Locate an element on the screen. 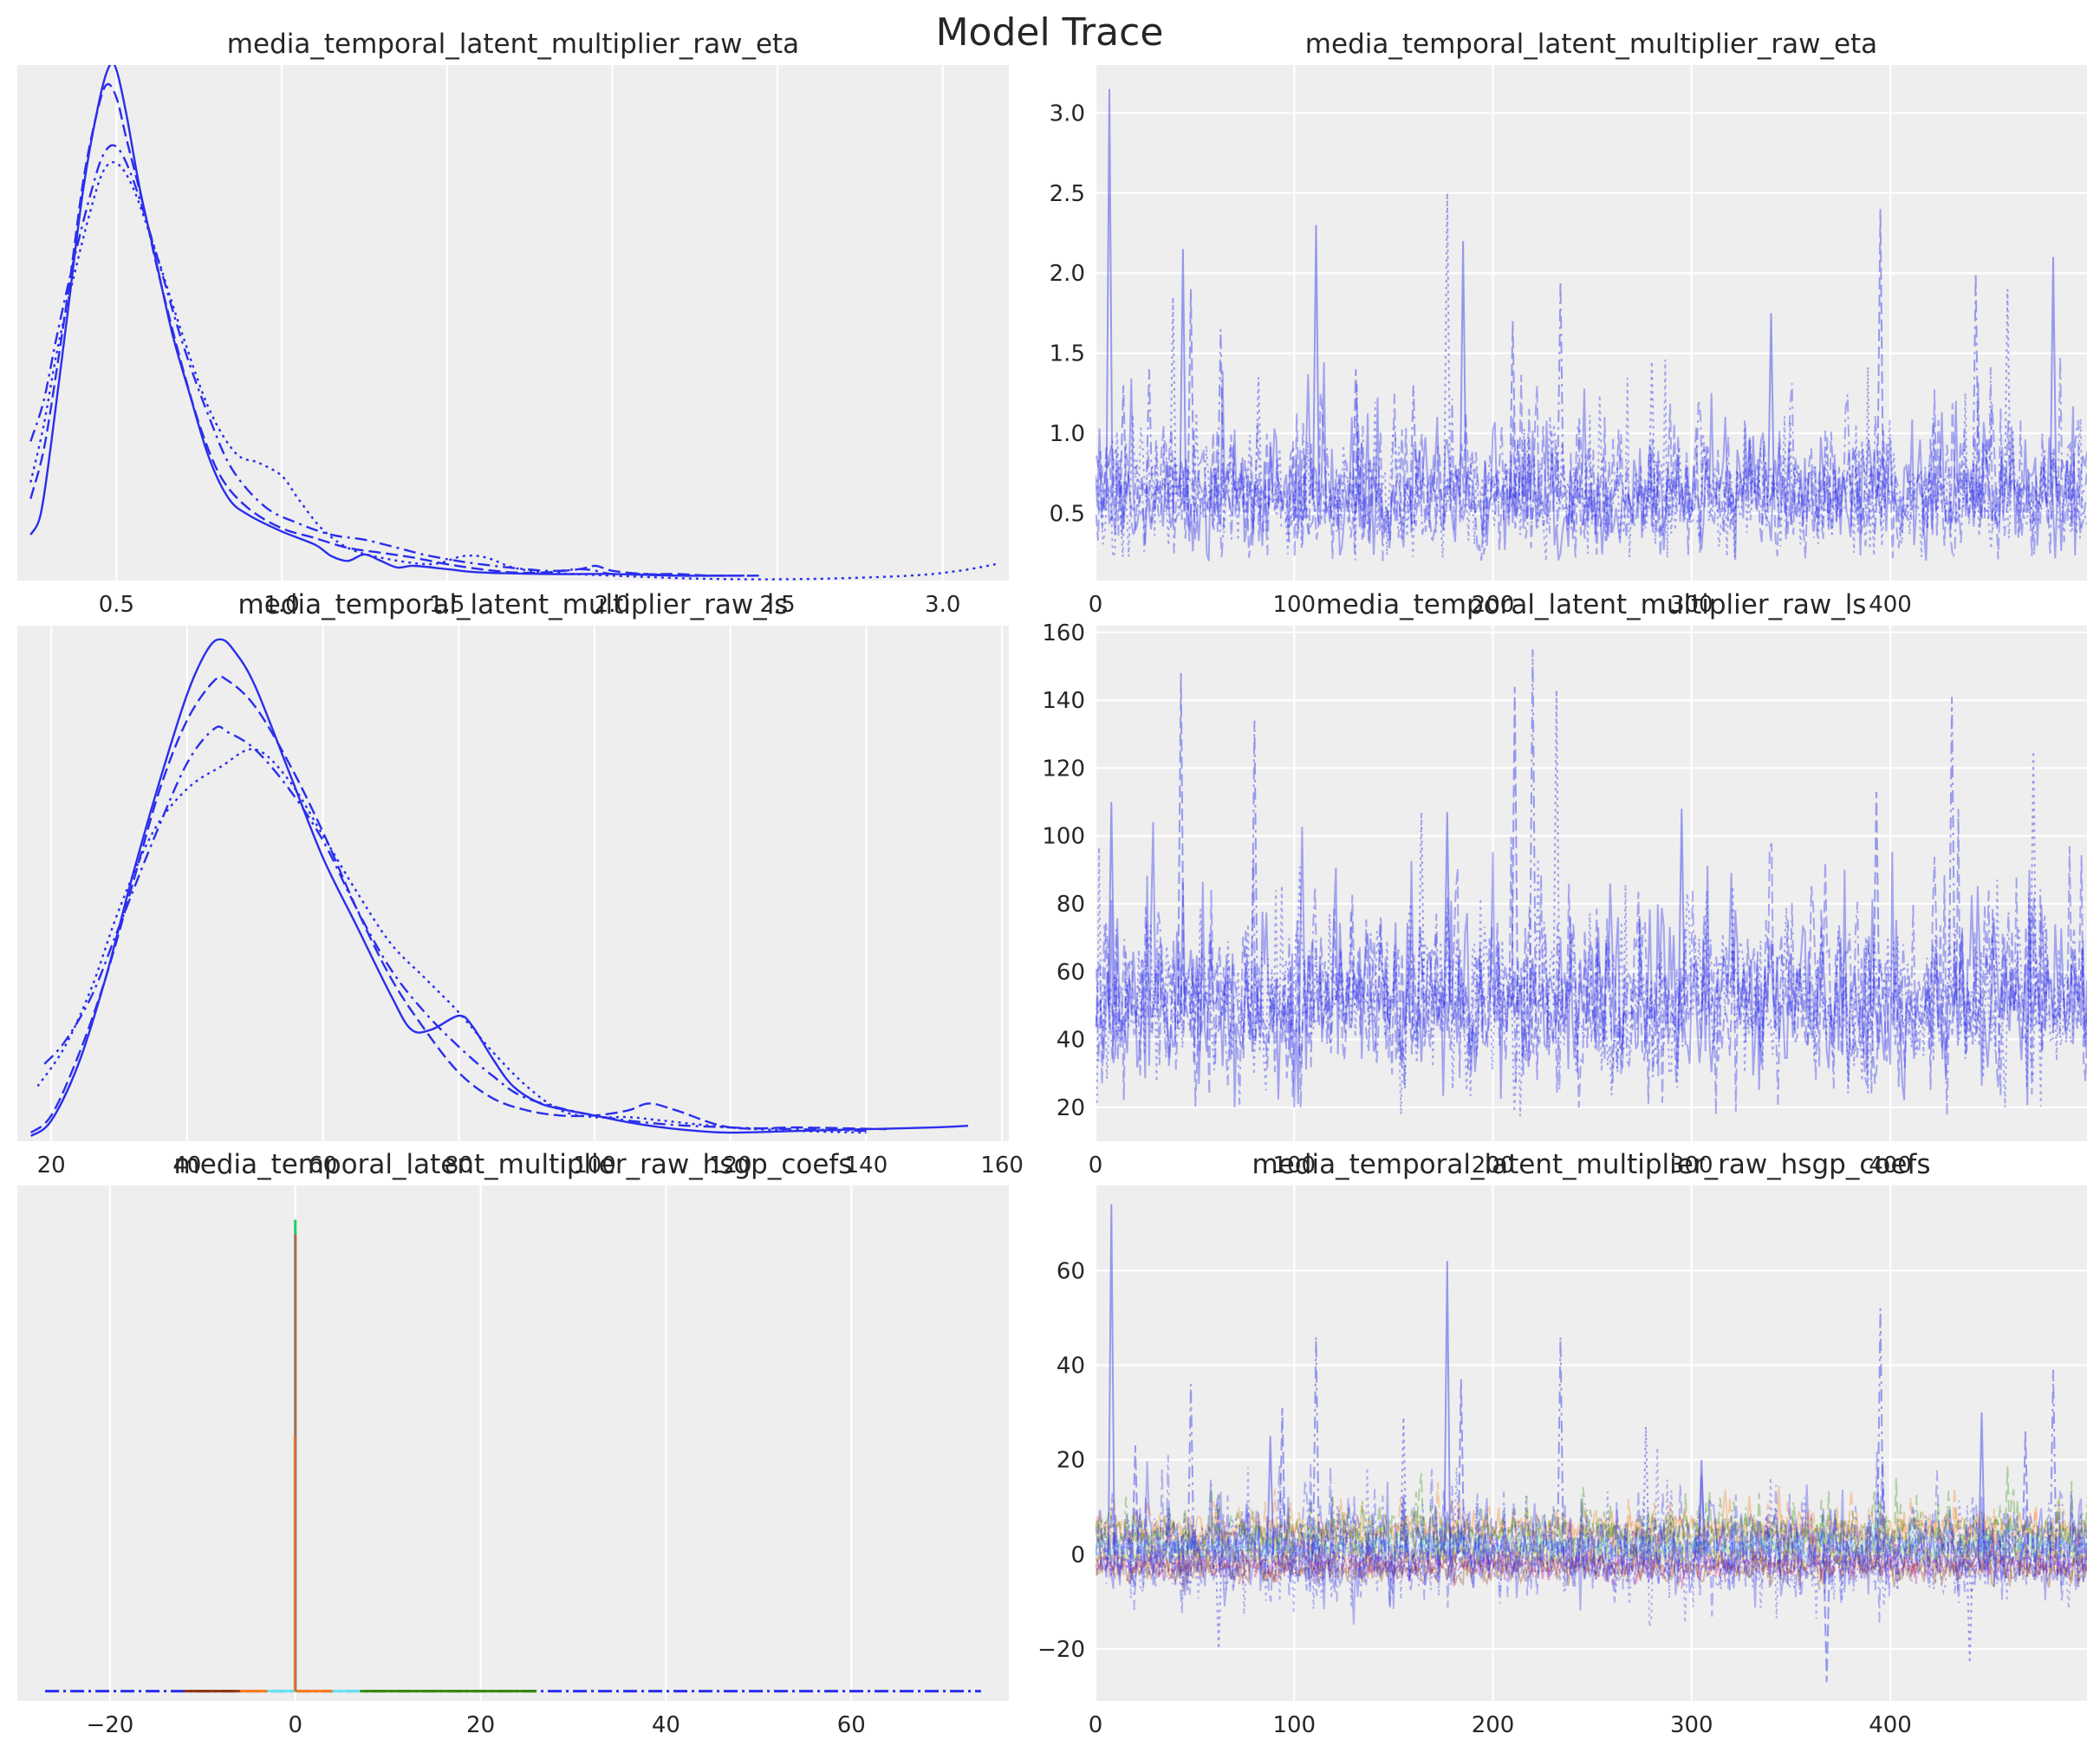 The width and height of the screenshot is (2100, 1753). x-tick-label: 300 is located at coordinates (1691, 1725).